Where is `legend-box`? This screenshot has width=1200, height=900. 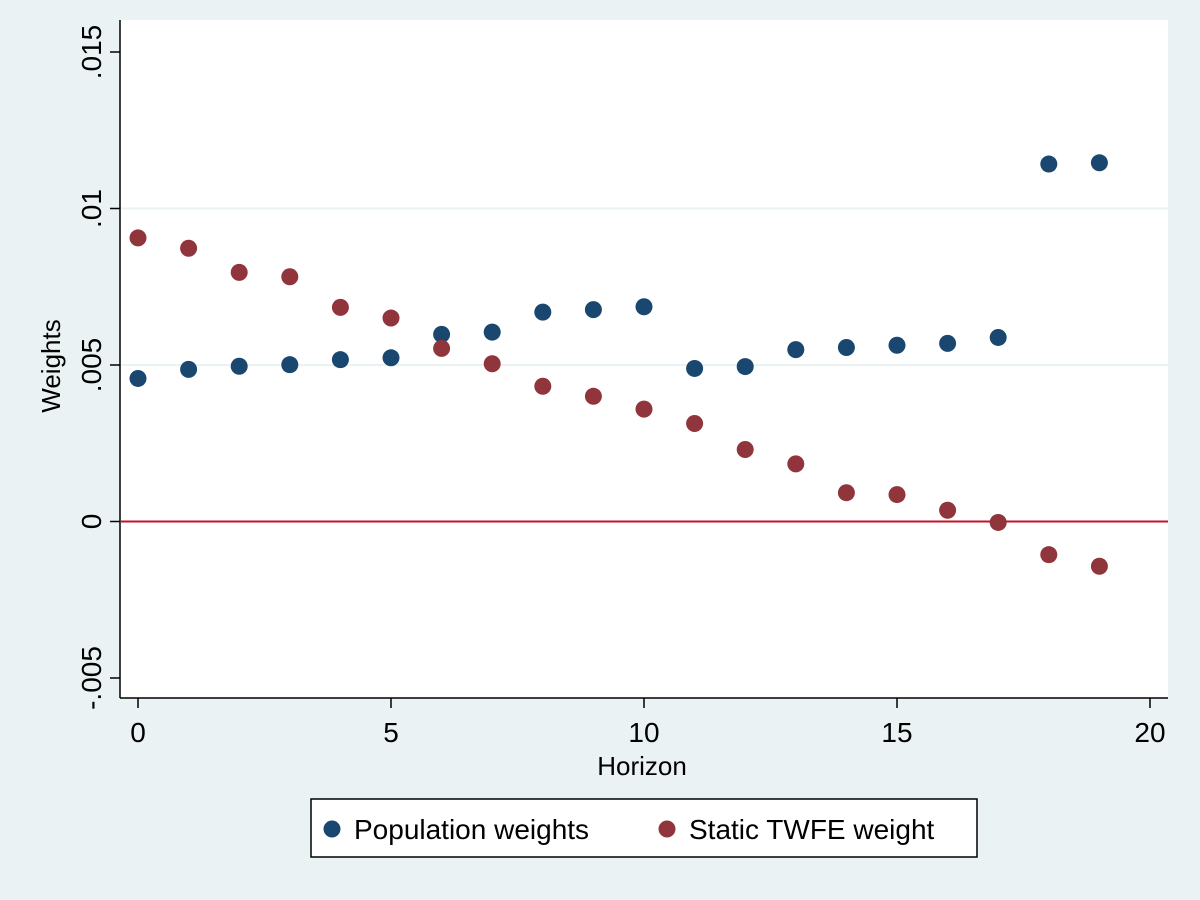
legend-box is located at coordinates (644, 828).